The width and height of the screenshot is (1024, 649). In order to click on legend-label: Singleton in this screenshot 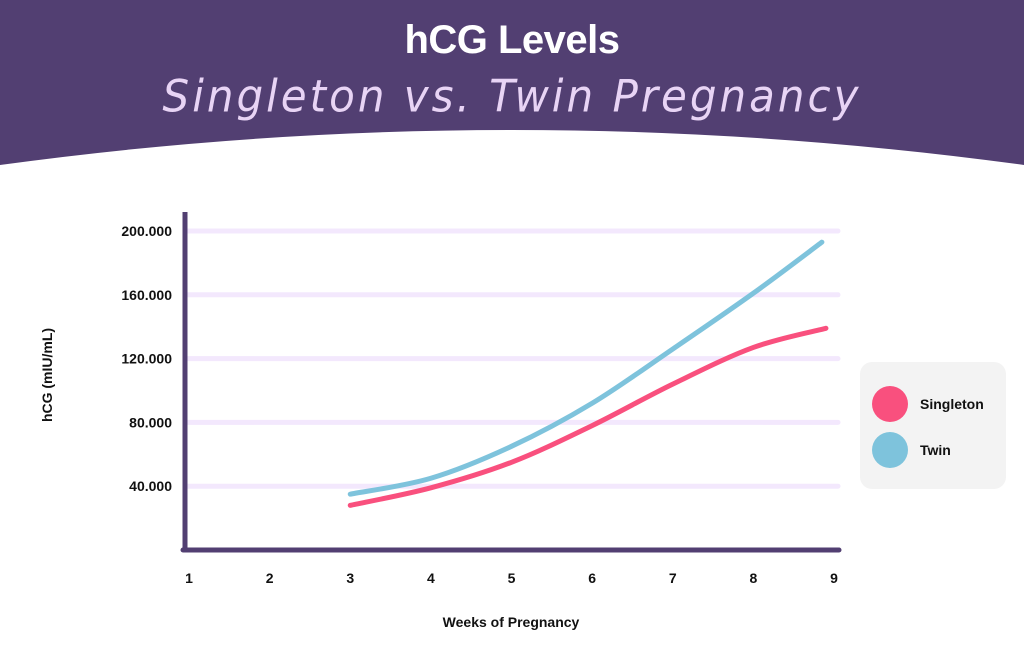, I will do `click(952, 404)`.